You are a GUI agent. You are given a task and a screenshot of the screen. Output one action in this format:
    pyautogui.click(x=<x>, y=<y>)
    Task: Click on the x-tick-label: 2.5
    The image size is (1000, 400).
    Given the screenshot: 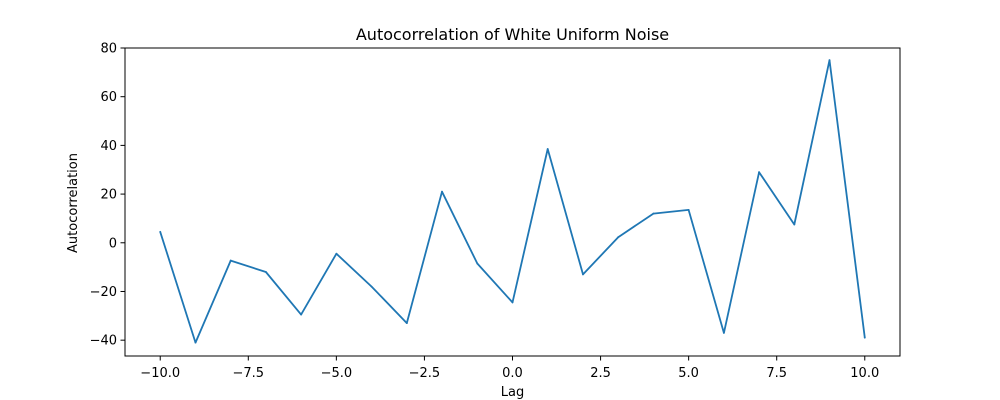 What is the action you would take?
    pyautogui.click(x=600, y=373)
    